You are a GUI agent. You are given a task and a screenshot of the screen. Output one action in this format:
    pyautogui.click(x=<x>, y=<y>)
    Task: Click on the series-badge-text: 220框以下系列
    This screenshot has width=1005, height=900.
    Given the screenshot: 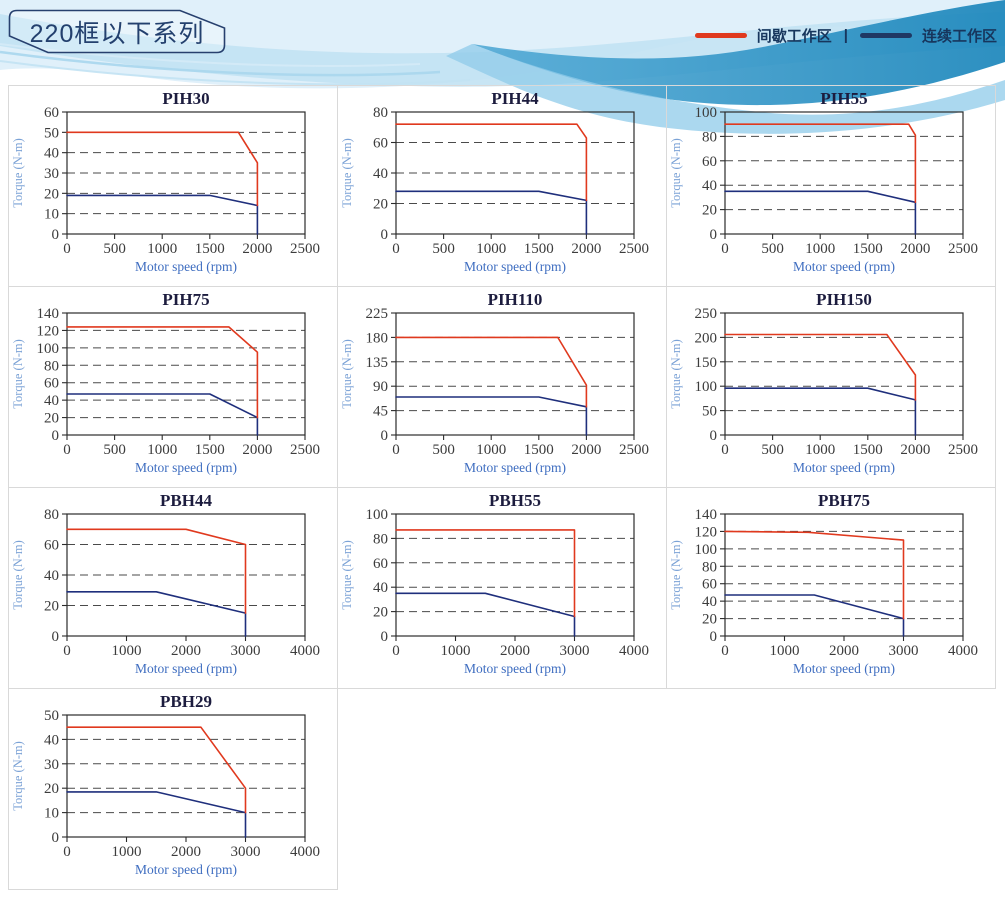 What is the action you would take?
    pyautogui.click(x=117, y=33)
    